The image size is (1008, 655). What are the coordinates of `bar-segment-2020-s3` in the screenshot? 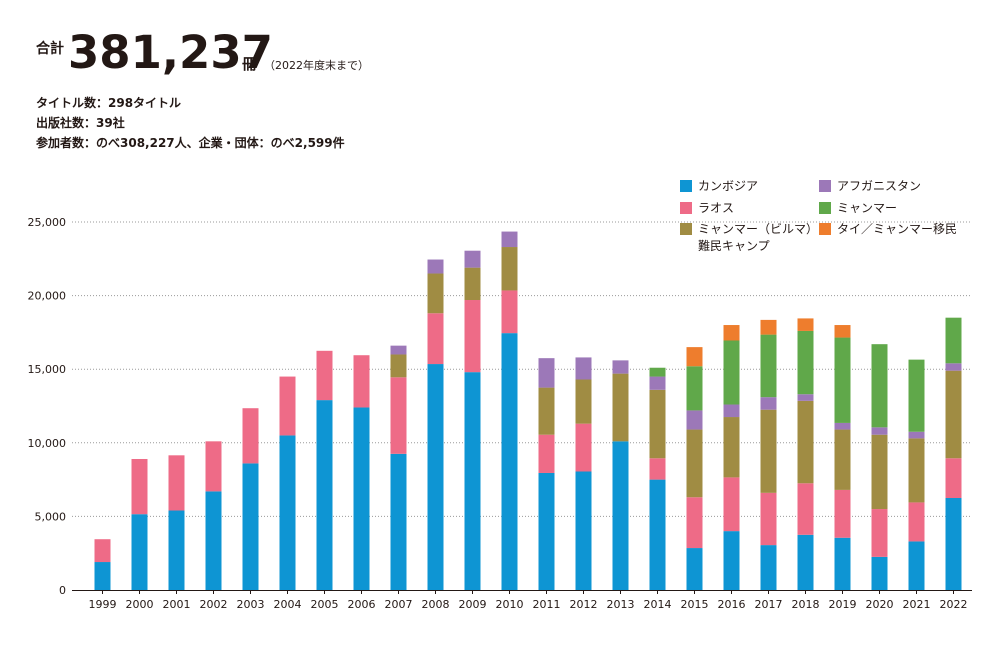 It's located at (879, 431).